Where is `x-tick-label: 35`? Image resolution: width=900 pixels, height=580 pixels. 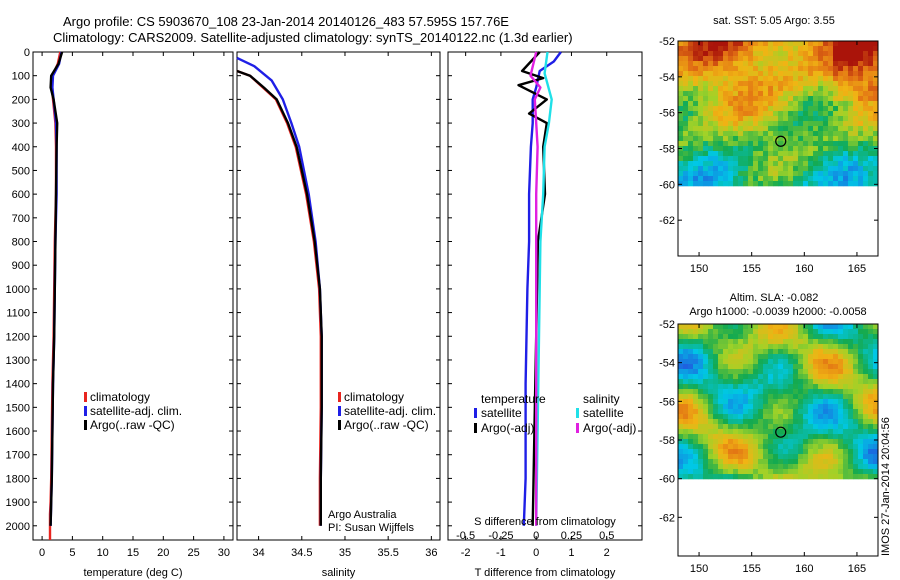
x-tick-label: 35 is located at coordinates (345, 553).